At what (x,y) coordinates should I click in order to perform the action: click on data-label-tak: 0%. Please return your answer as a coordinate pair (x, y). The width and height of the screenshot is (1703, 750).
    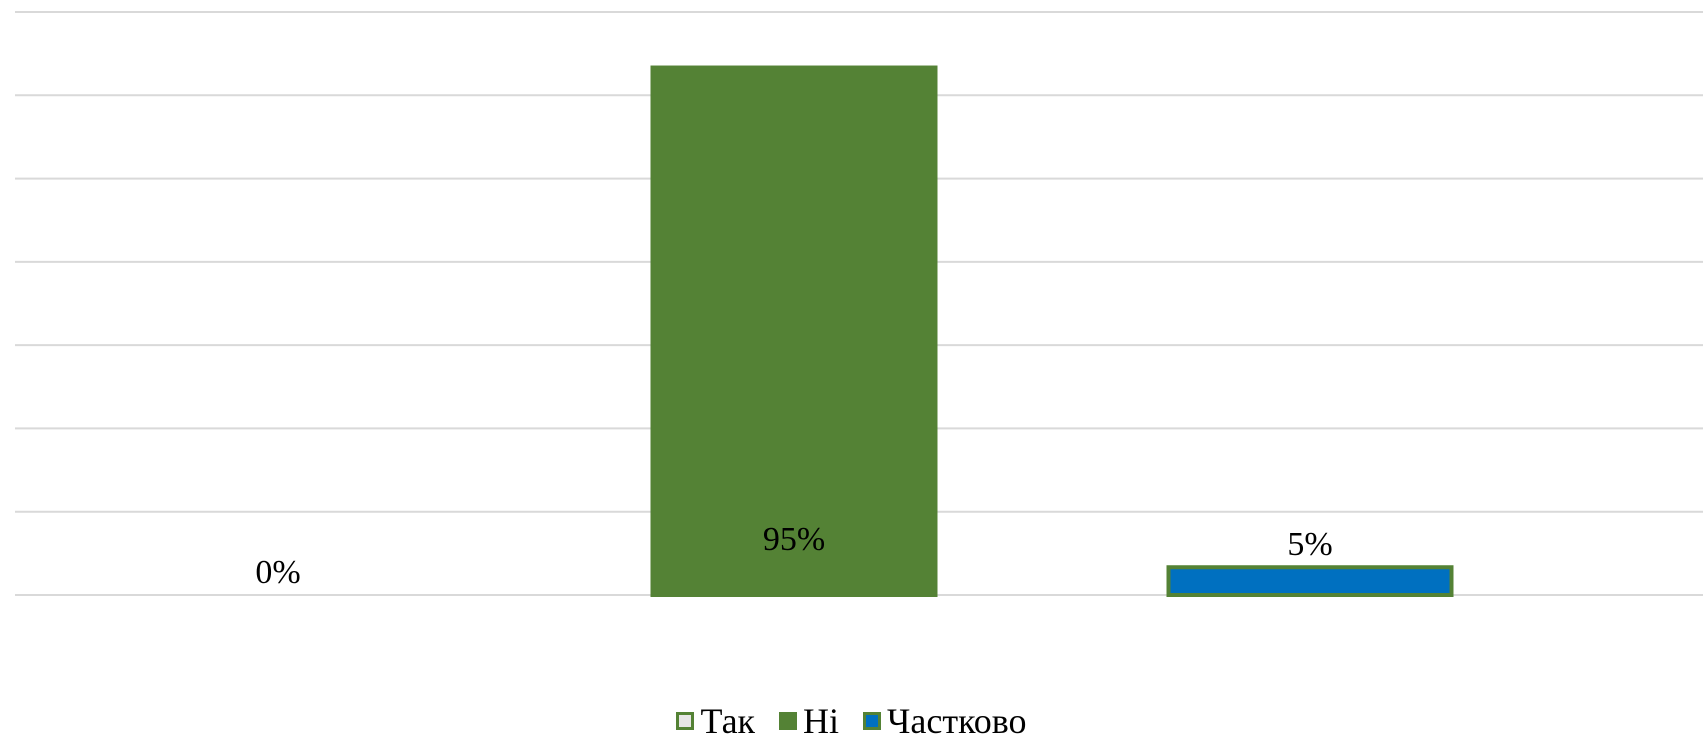
    Looking at the image, I should click on (277, 572).